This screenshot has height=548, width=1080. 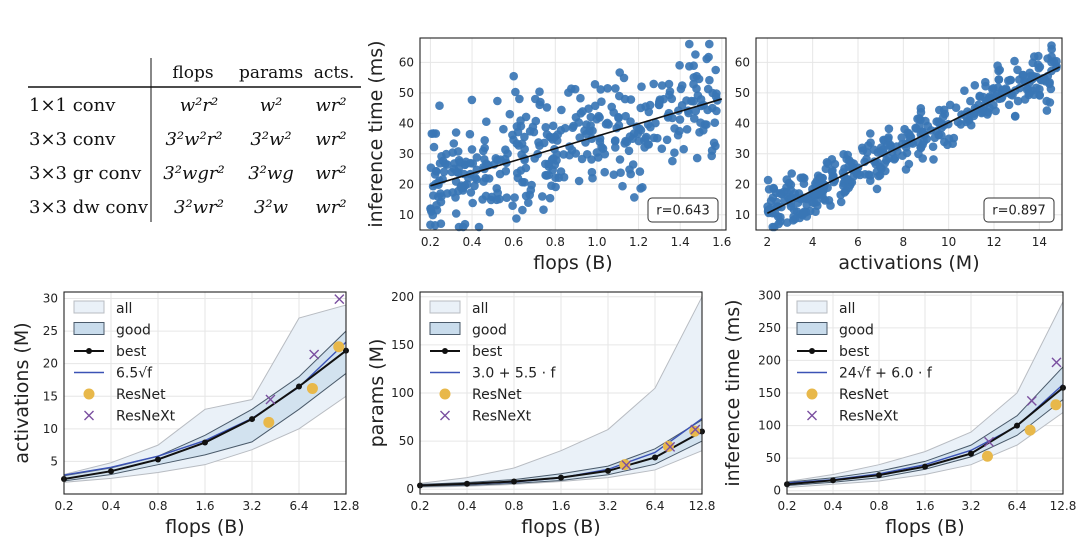 I want to click on legend-swatch-good, so click(x=445, y=328).